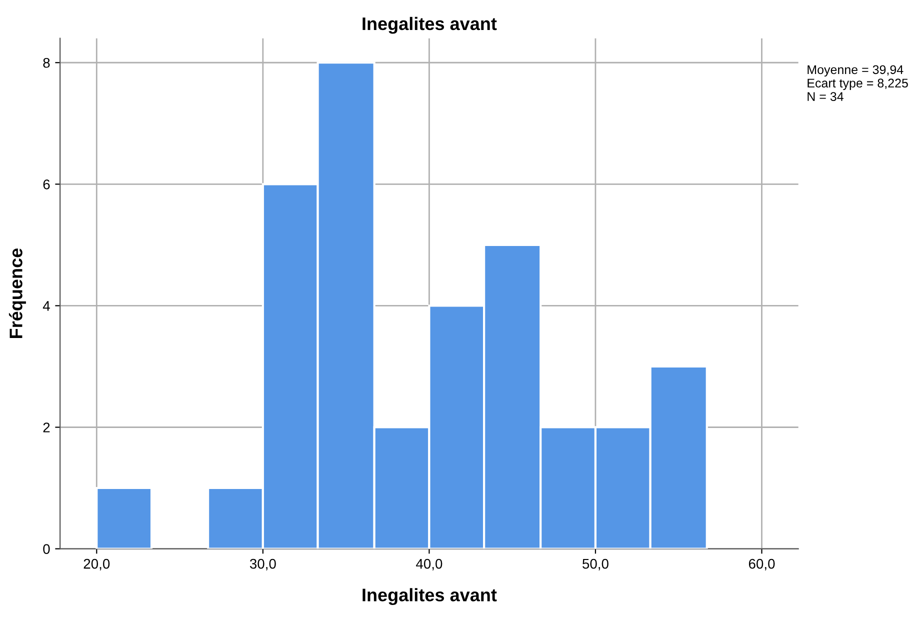 The width and height of the screenshot is (924, 618). What do you see at coordinates (46, 63) in the screenshot?
I see `y-tick-label: 8` at bounding box center [46, 63].